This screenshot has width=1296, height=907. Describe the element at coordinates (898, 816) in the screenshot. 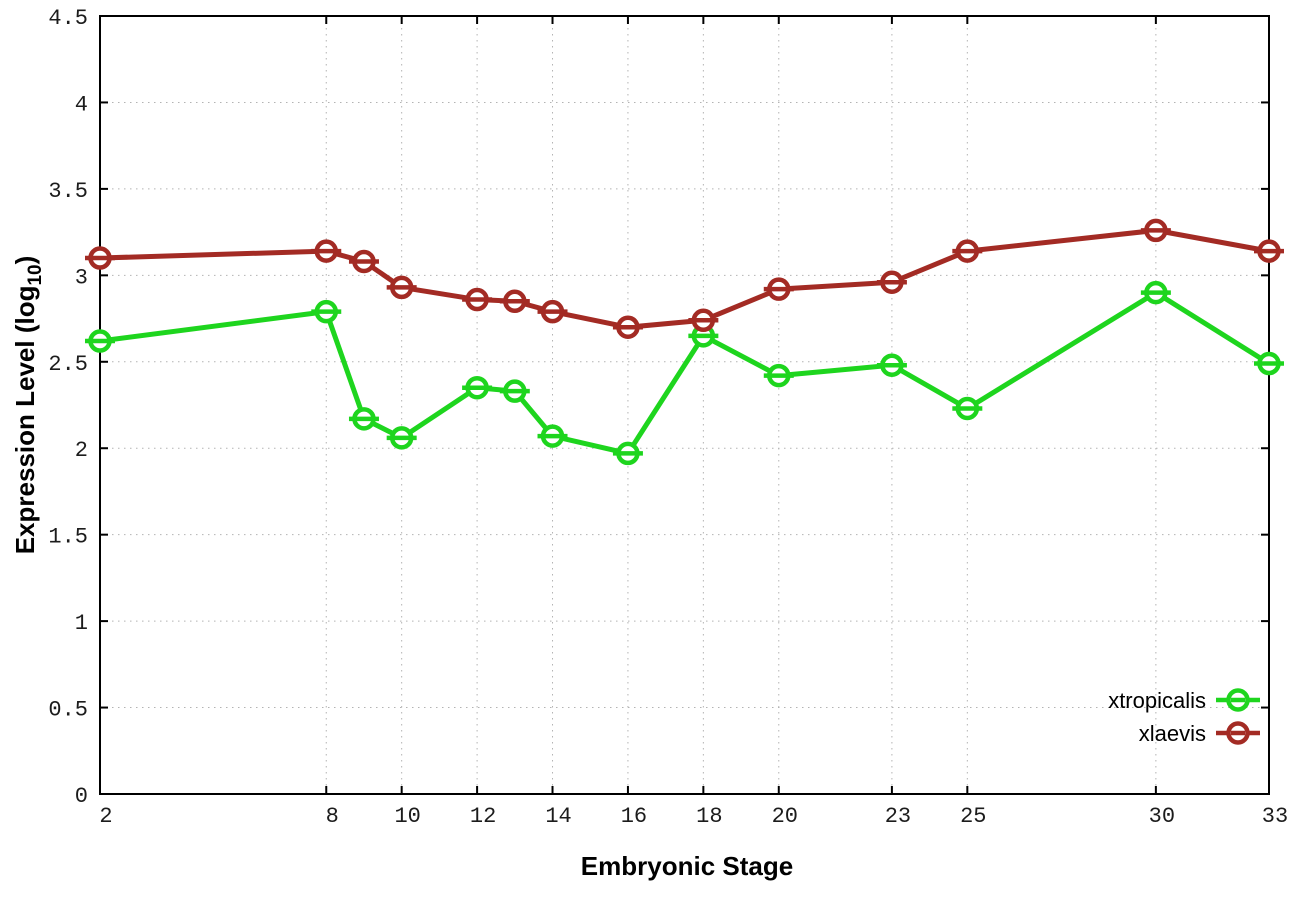

I see `x-tick-label: 23` at that location.